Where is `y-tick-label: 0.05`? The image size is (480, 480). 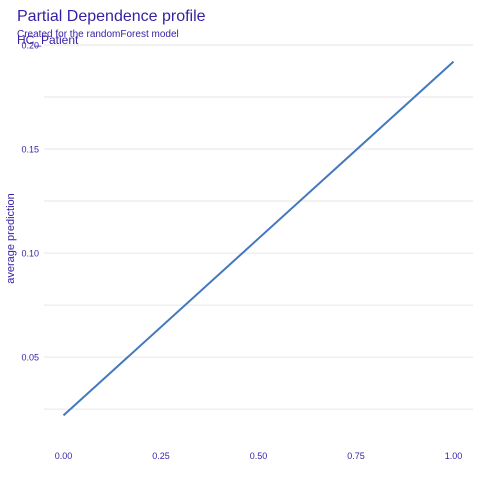 y-tick-label: 0.05 is located at coordinates (30, 358).